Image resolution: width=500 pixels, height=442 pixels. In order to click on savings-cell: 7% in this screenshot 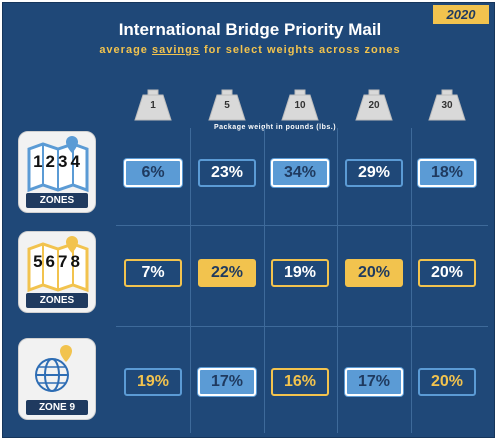, I will do `click(153, 273)`.